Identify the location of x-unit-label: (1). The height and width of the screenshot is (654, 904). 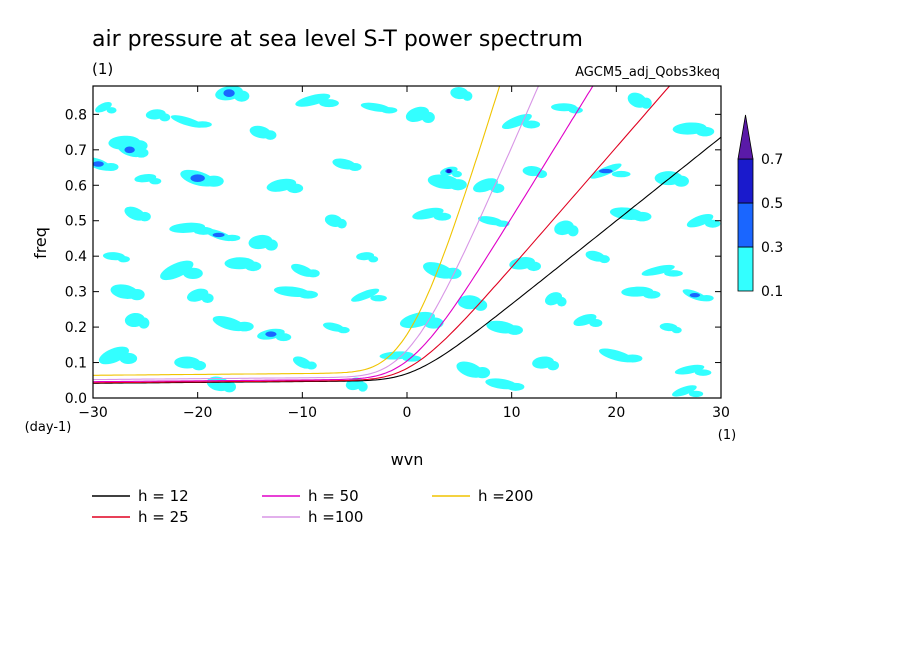
(727, 435).